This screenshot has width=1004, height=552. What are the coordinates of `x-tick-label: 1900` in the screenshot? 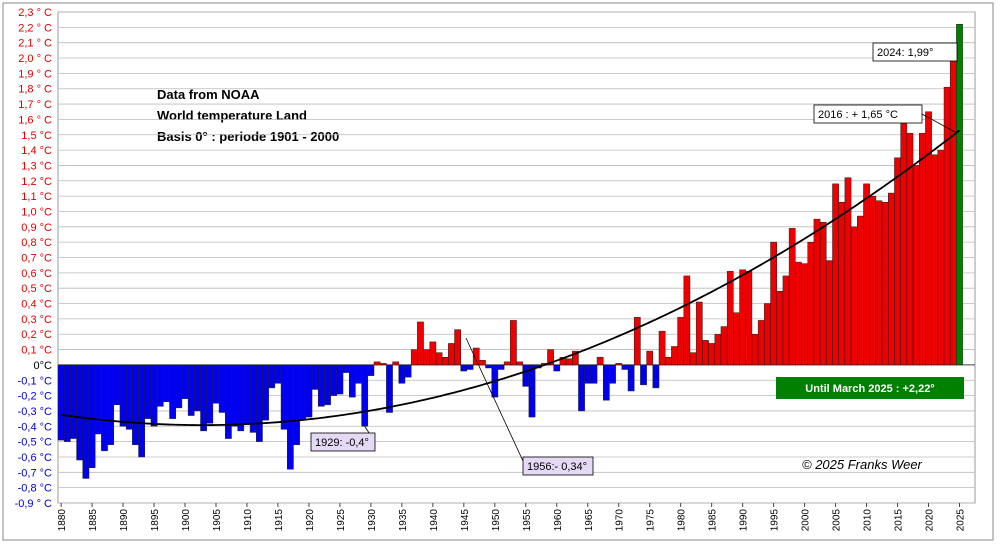 It's located at (186, 520).